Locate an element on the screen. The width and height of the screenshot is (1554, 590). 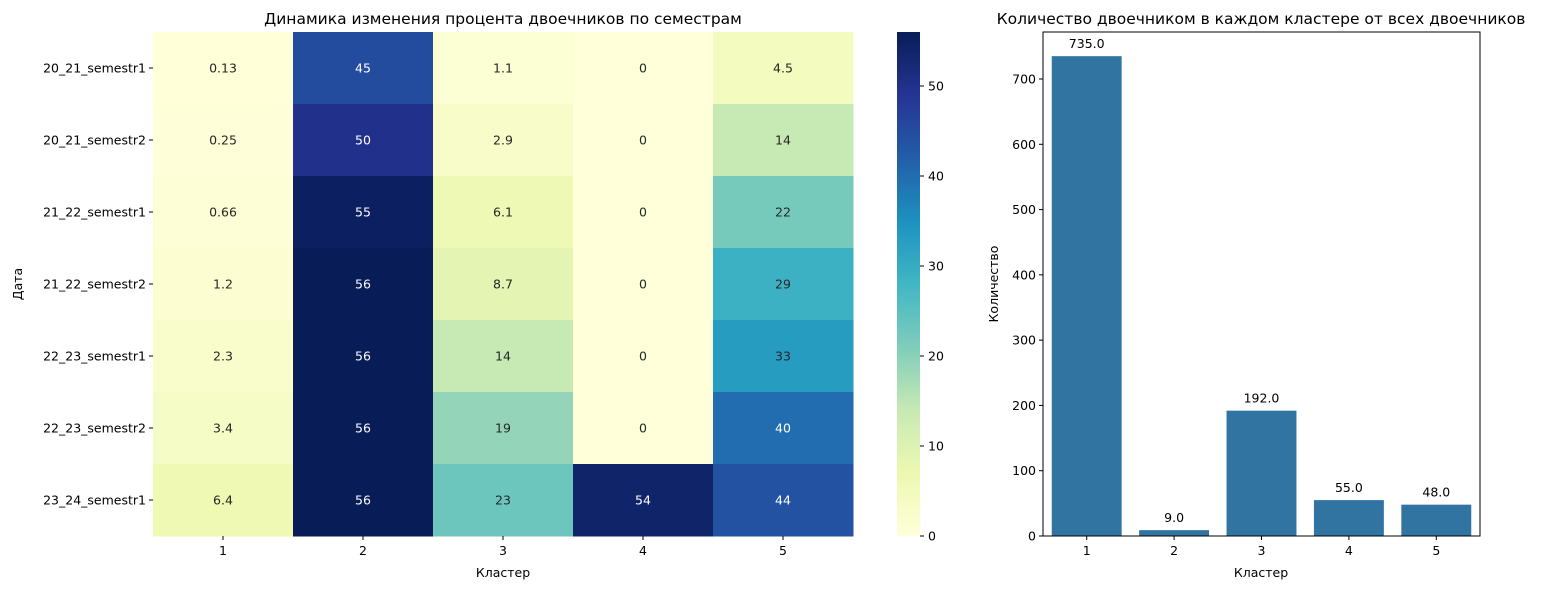
heatmap-cell-label: 2.3 is located at coordinates (223, 356).